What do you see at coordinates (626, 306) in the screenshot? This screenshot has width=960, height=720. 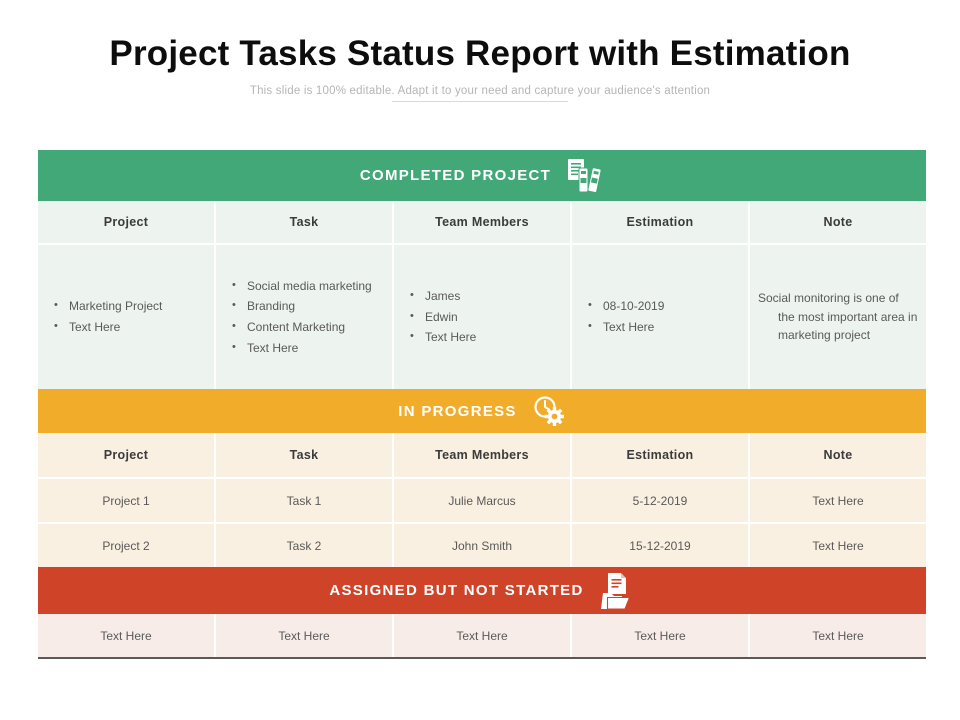 I see `bullet-item: 08-10-2019` at bounding box center [626, 306].